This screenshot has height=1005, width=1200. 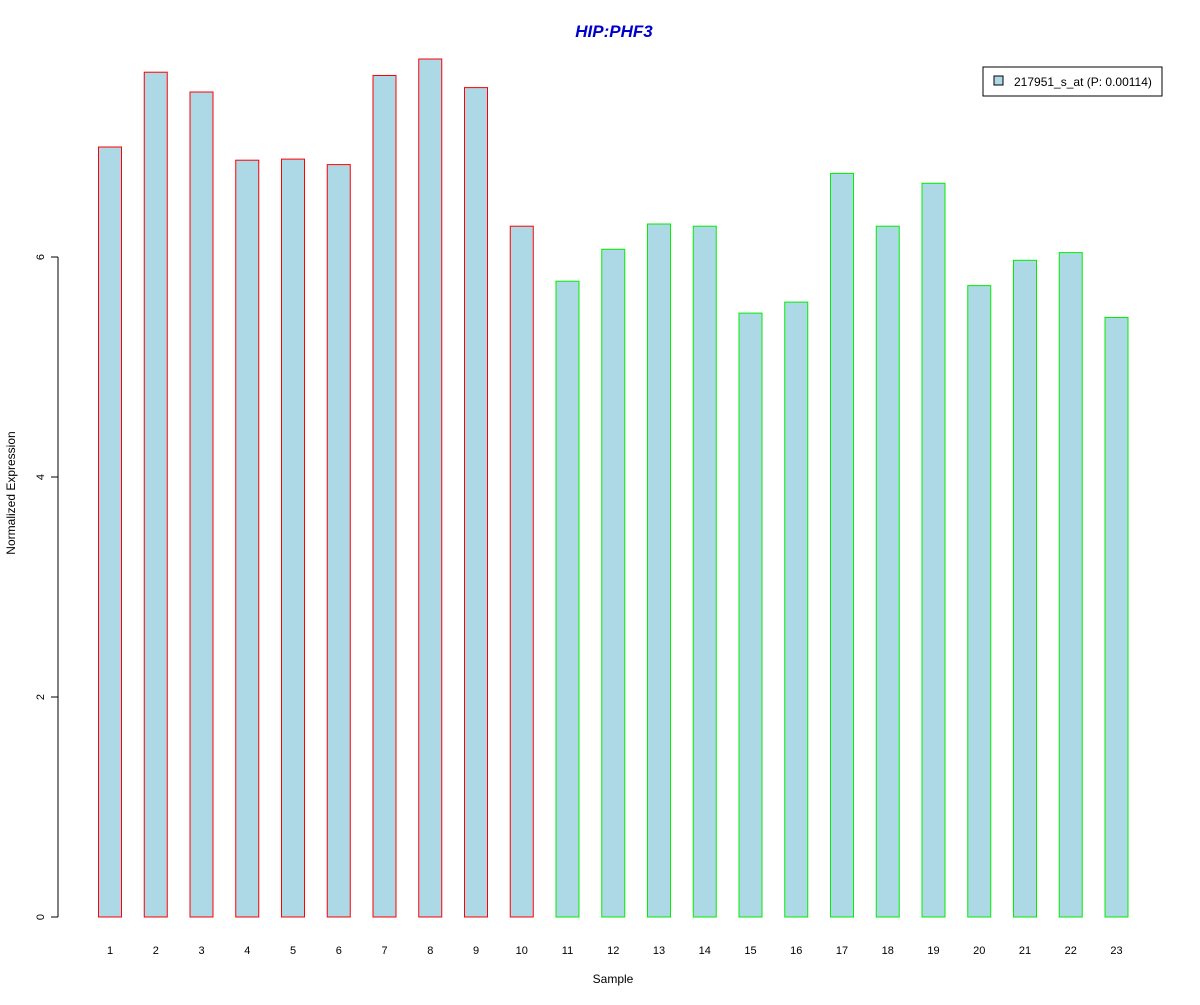 What do you see at coordinates (613, 979) in the screenshot?
I see `x-axis-title: Sample` at bounding box center [613, 979].